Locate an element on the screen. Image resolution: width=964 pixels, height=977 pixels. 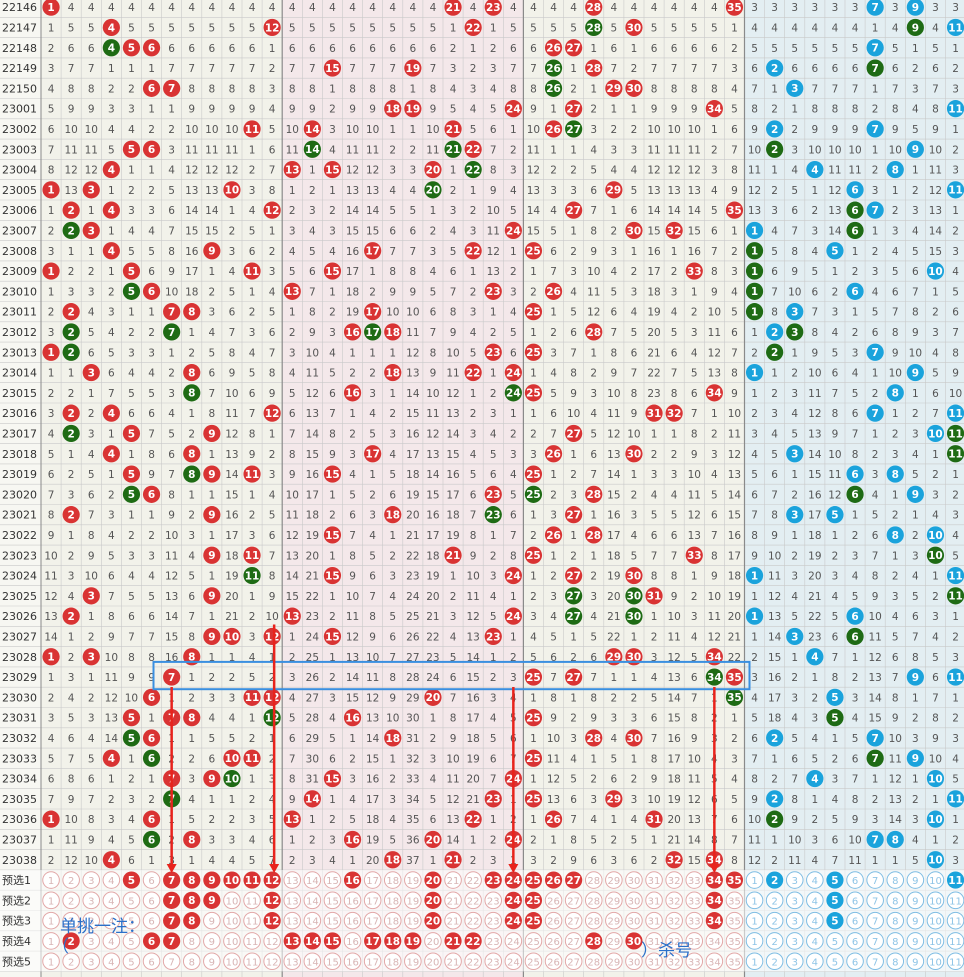
pick-empty-red-label: 28 is located at coordinates (593, 901).